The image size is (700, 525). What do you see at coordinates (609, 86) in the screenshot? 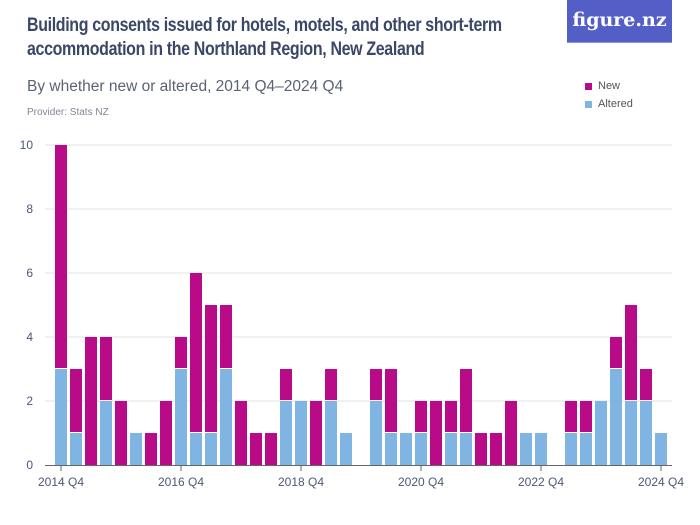
I see `legend-label-new: New` at bounding box center [609, 86].